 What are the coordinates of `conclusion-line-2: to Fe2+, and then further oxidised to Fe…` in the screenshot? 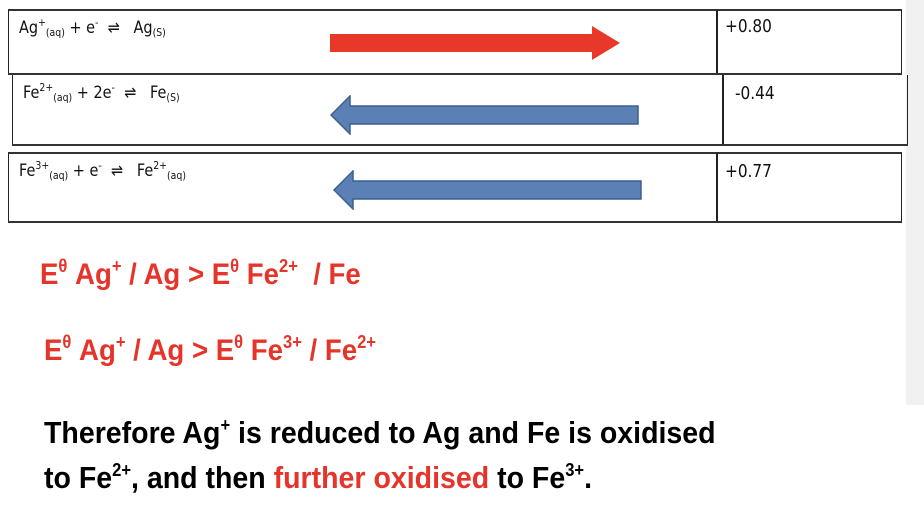 It's located at (318, 477).